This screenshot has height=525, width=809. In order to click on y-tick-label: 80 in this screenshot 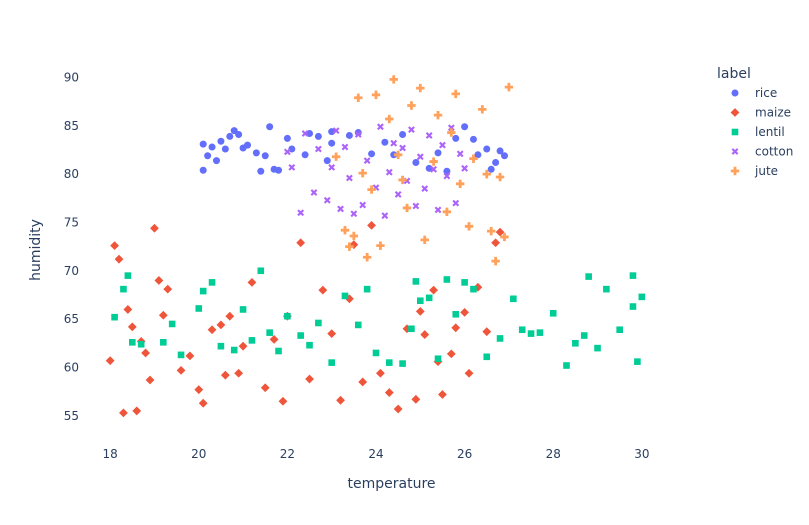, I will do `click(71, 174)`.